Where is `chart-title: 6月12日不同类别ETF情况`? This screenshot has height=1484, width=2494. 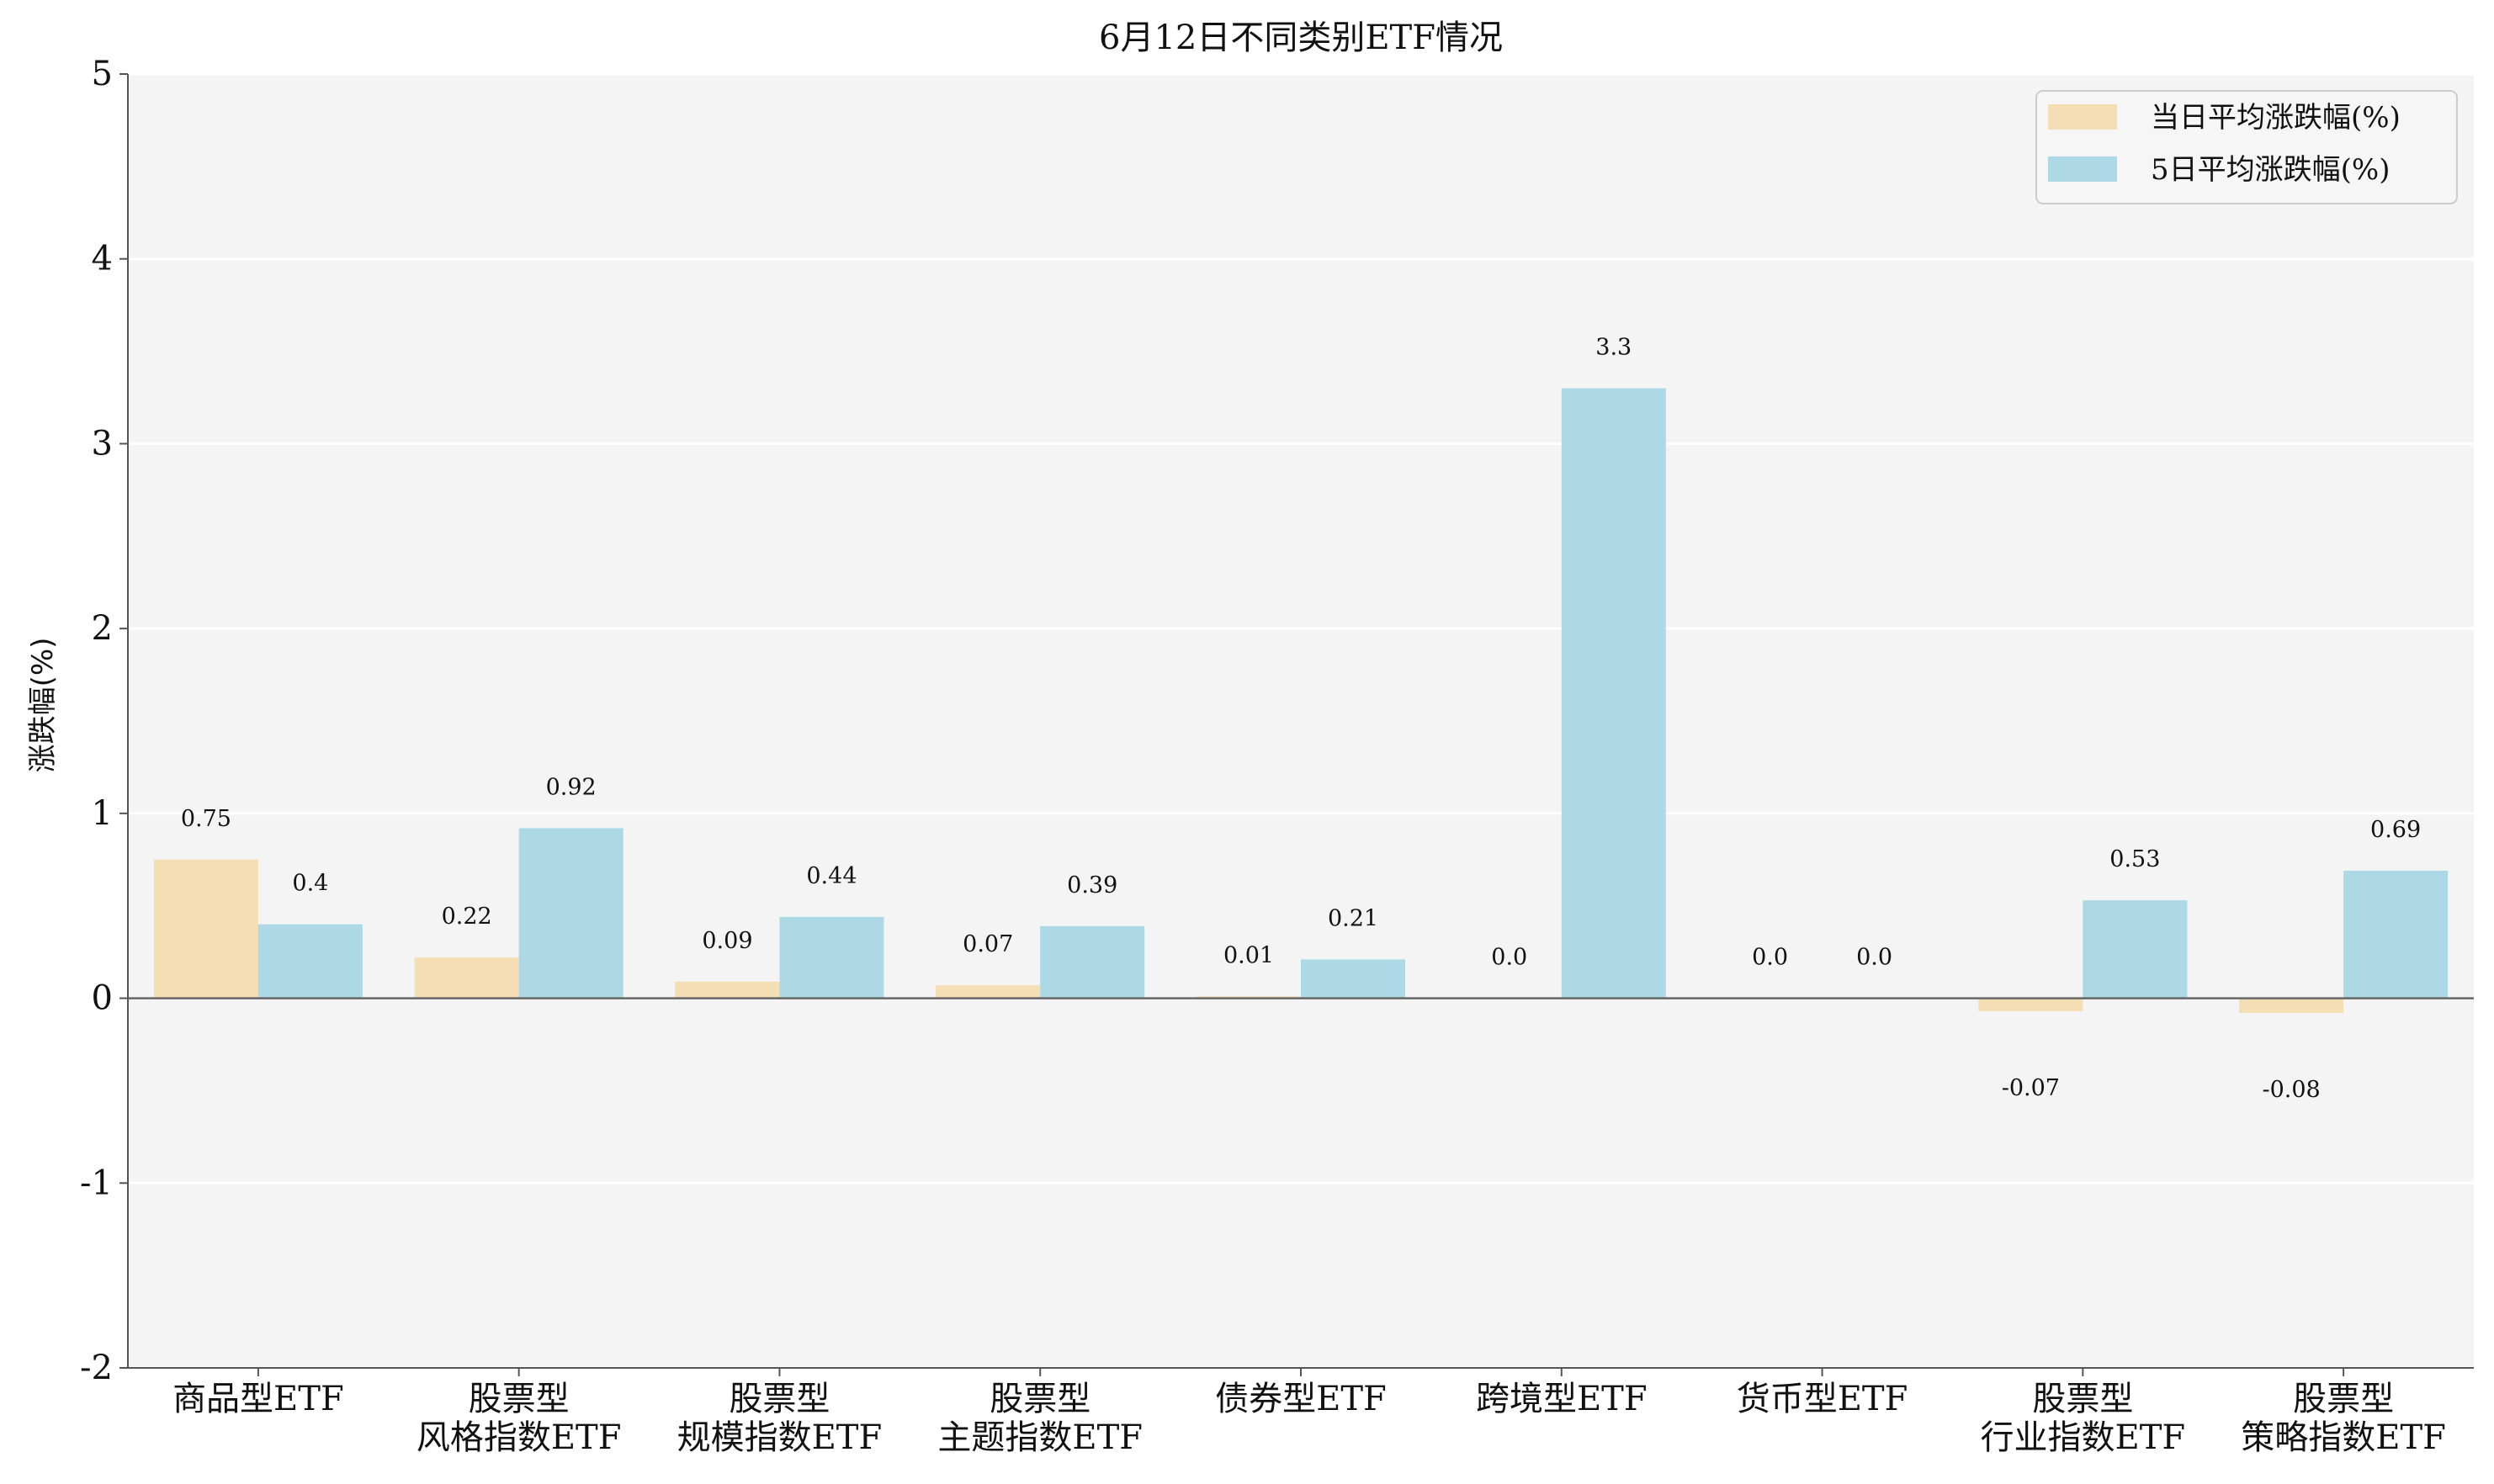
chart-title: 6月12日不同类别ETF情况 is located at coordinates (1301, 38).